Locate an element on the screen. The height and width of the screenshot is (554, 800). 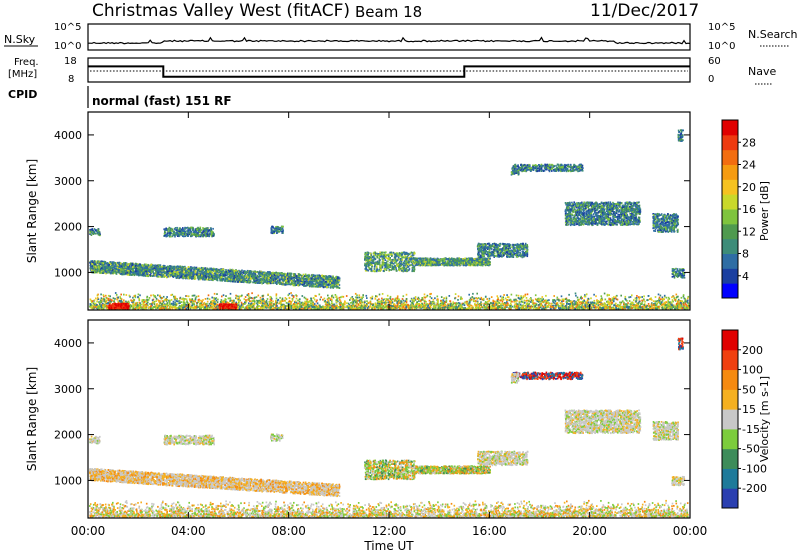
x-tick-label: 12:00 is located at coordinates (389, 531).